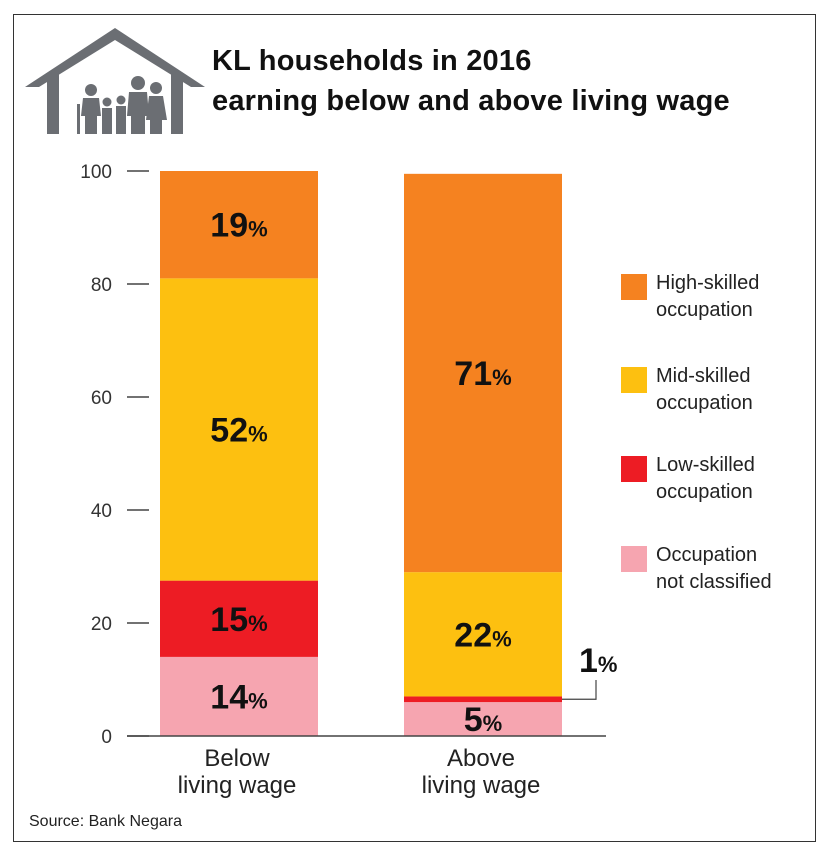  What do you see at coordinates (704, 389) in the screenshot?
I see `legend-label: Mid-skilled occupation` at bounding box center [704, 389].